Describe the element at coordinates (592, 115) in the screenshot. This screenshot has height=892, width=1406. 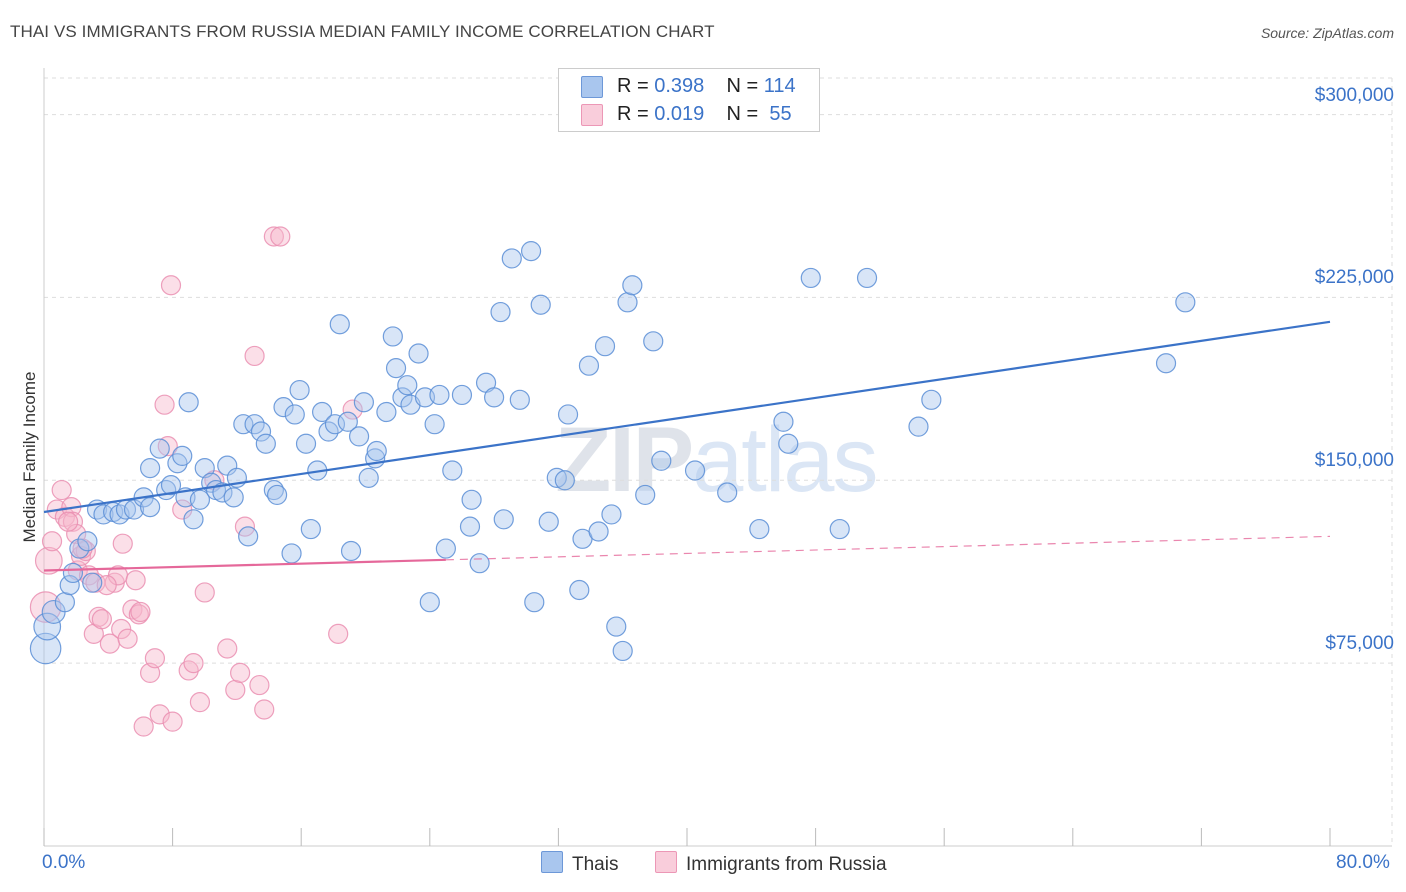
I see `legend-swatch-pink` at that location.